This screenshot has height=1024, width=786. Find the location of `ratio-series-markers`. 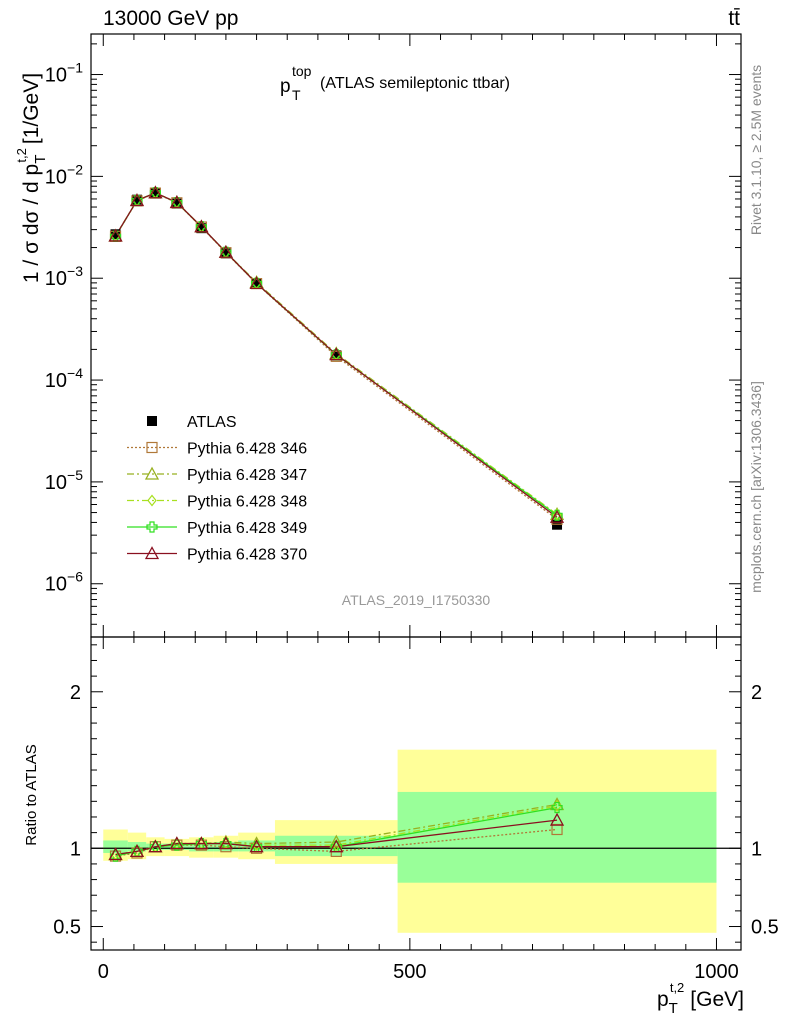

ratio-series-markers is located at coordinates (336, 829).